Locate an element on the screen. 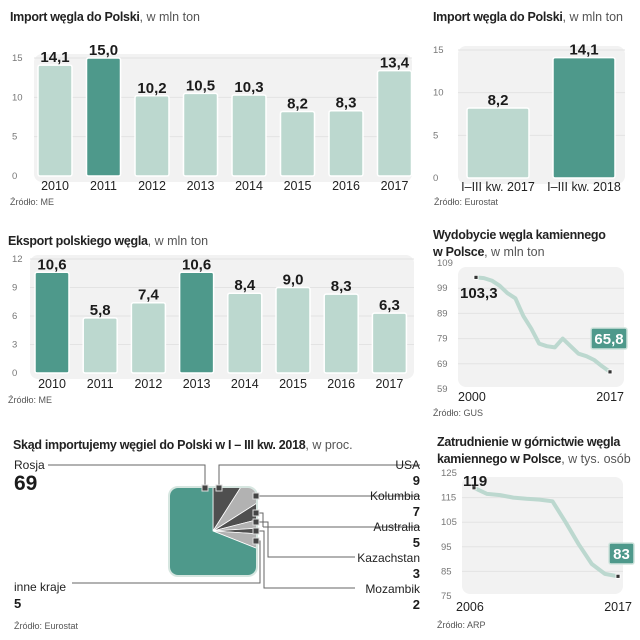 The width and height of the screenshot is (640, 640). import_annual-xtick: 2013 is located at coordinates (201, 186).